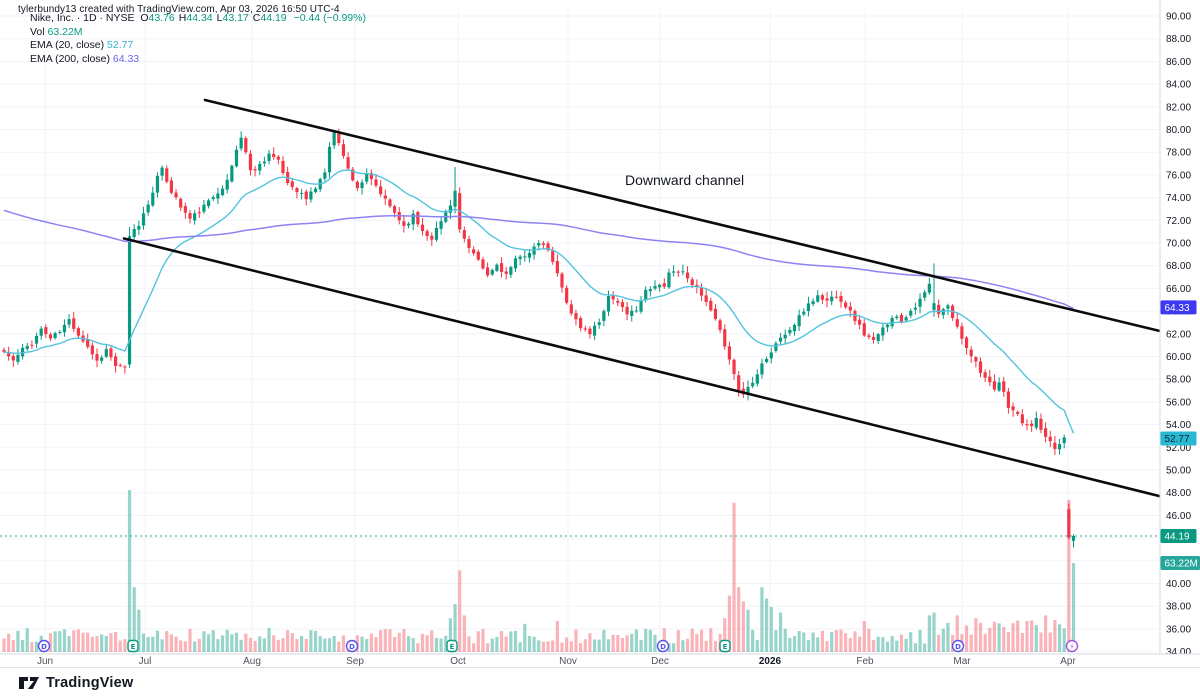 The image size is (1200, 696). I want to click on svg-text: 38.00, so click(1178, 607).